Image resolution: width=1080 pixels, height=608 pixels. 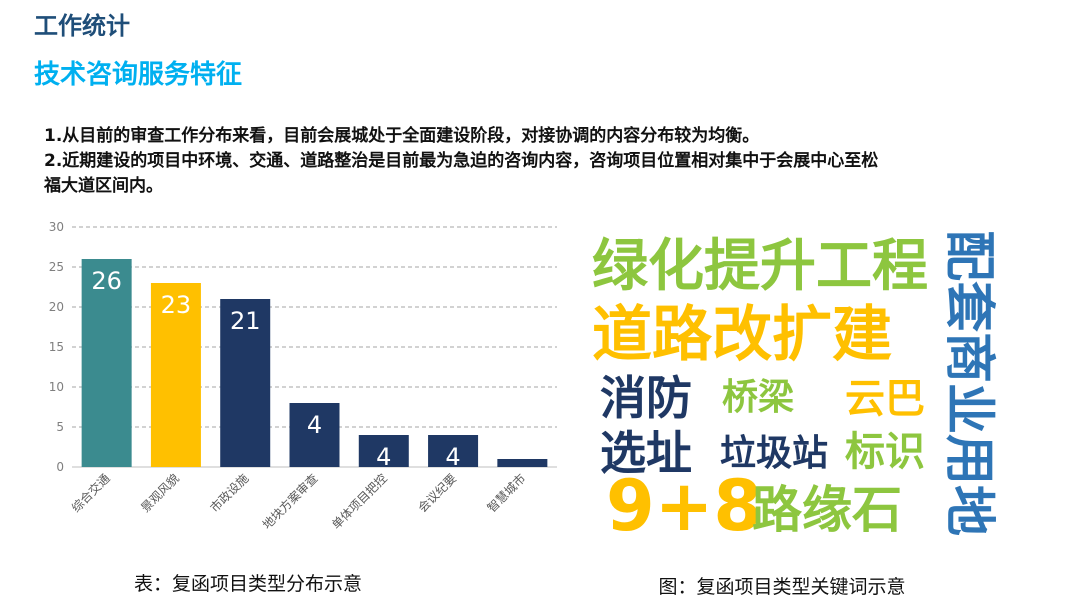 I want to click on keyword: 选址, so click(x=646, y=453).